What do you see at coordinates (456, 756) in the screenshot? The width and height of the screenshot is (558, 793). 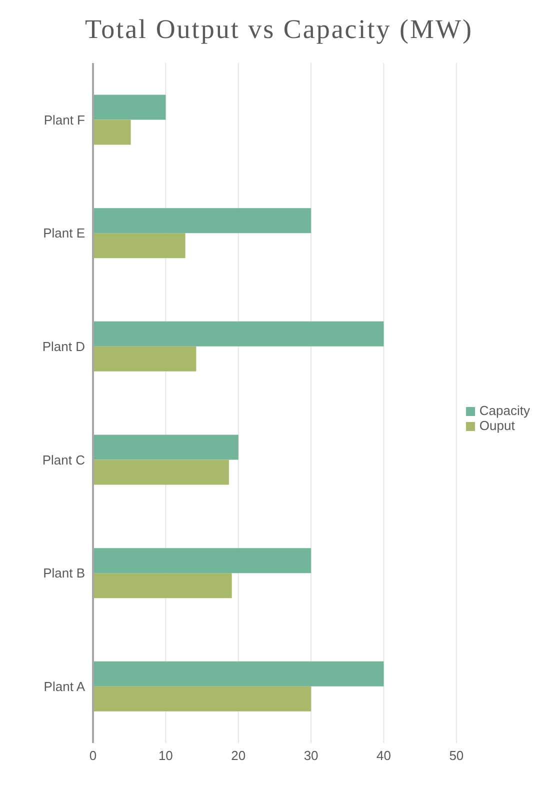 I see `x-tick-label: 50` at bounding box center [456, 756].